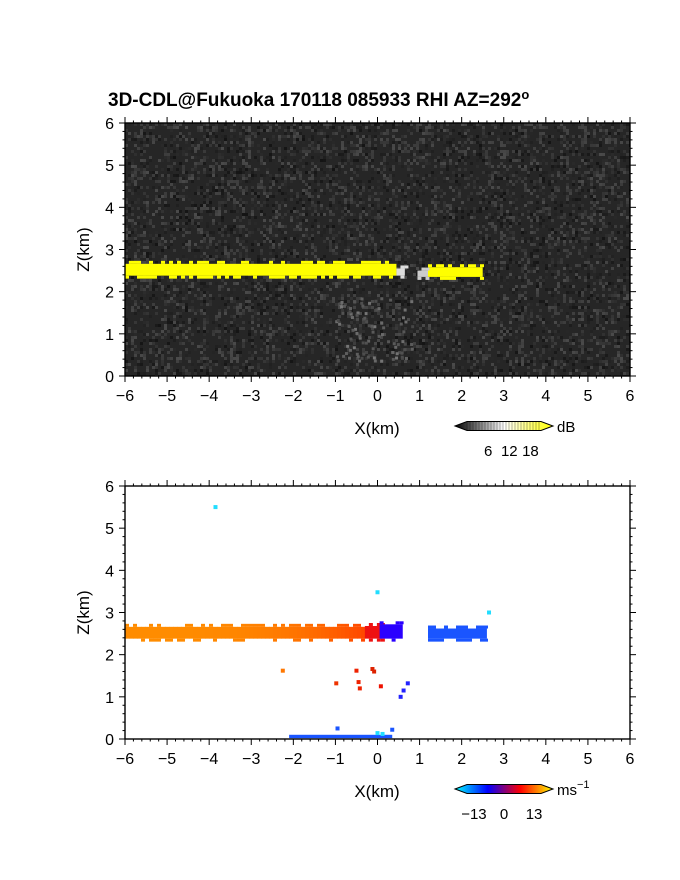 The width and height of the screenshot is (680, 880). I want to click on velocity-band-dark, so click(391, 631).